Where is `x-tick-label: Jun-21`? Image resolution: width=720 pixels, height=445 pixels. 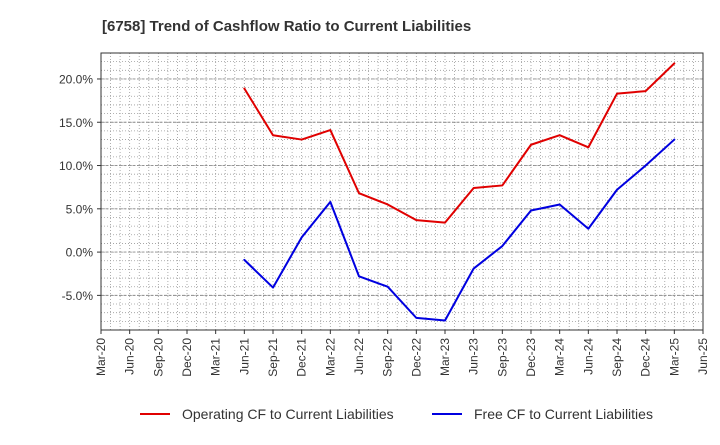
x-tick-label: Jun-21 is located at coordinates (244, 356).